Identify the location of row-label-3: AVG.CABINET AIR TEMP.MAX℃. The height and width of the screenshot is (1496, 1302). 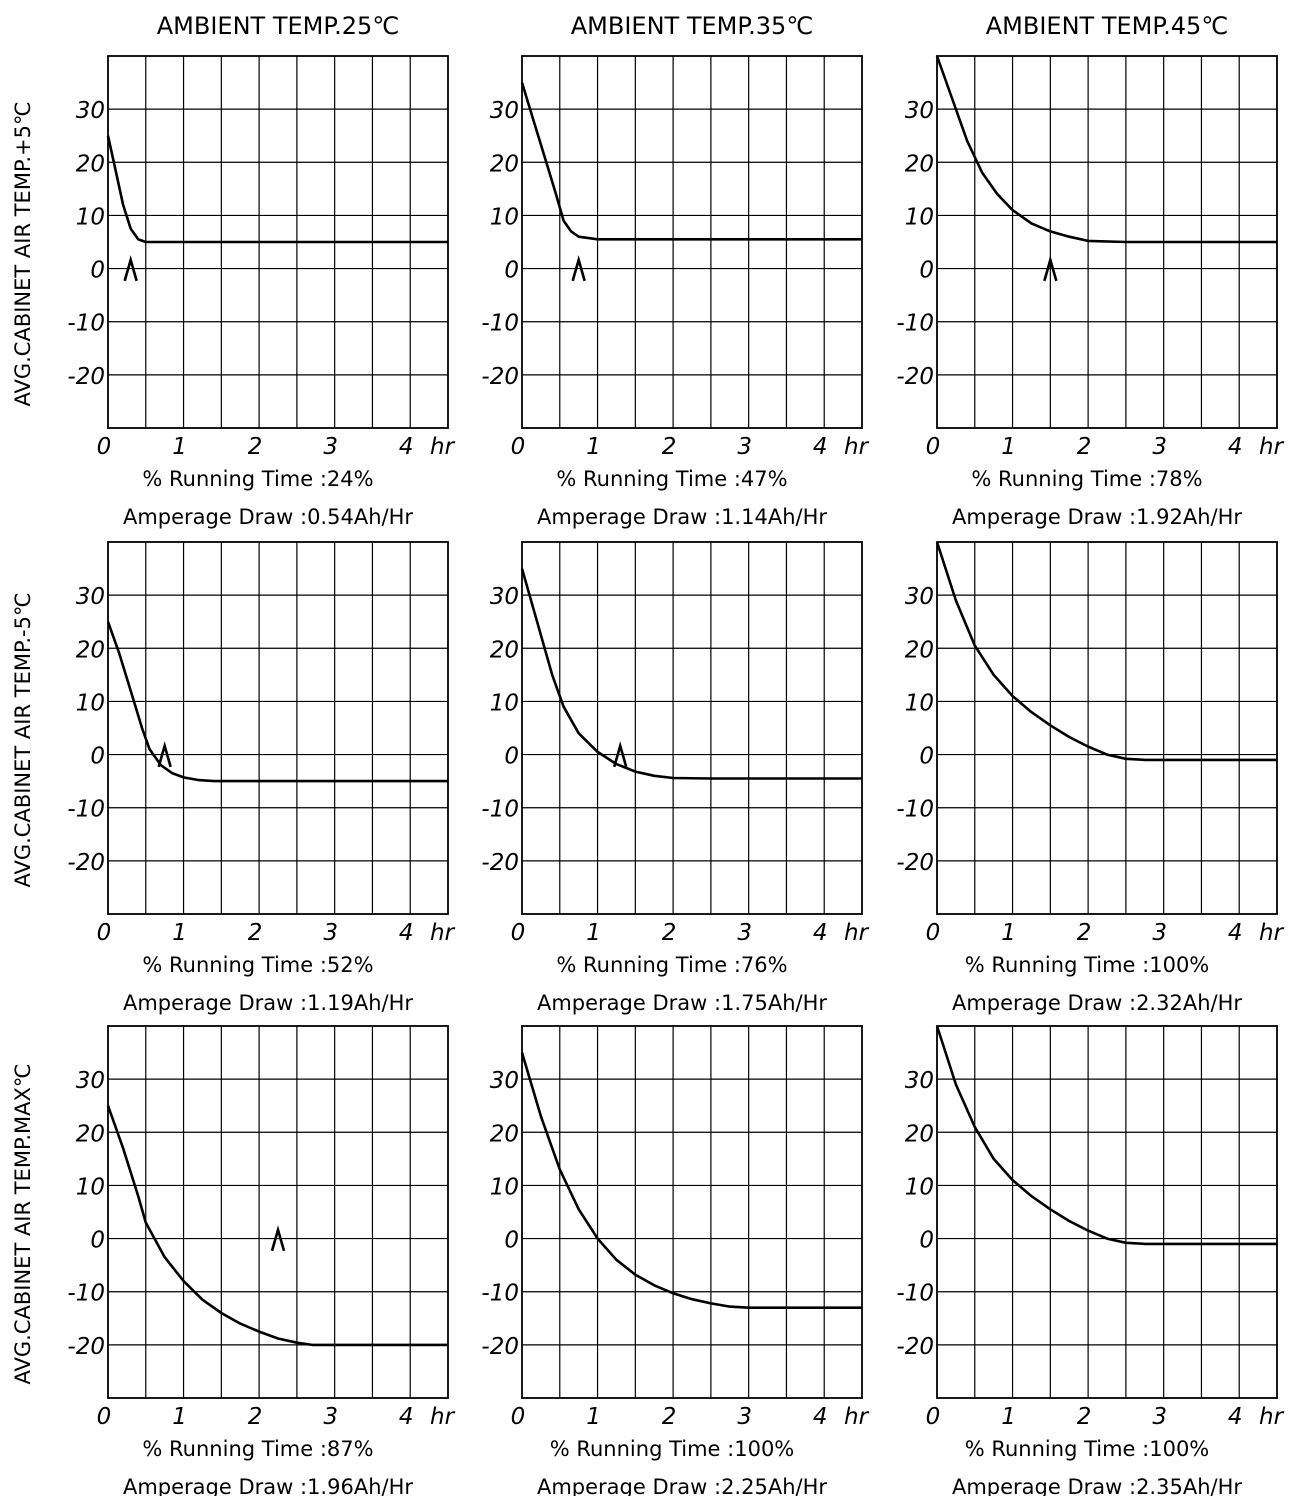
(23, 1223).